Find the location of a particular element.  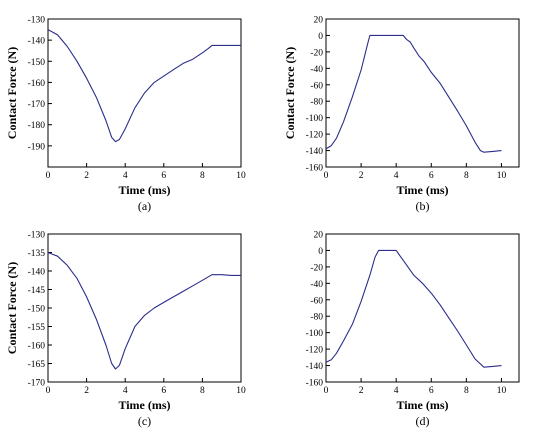

panel-caption: (a) is located at coordinates (144, 206).